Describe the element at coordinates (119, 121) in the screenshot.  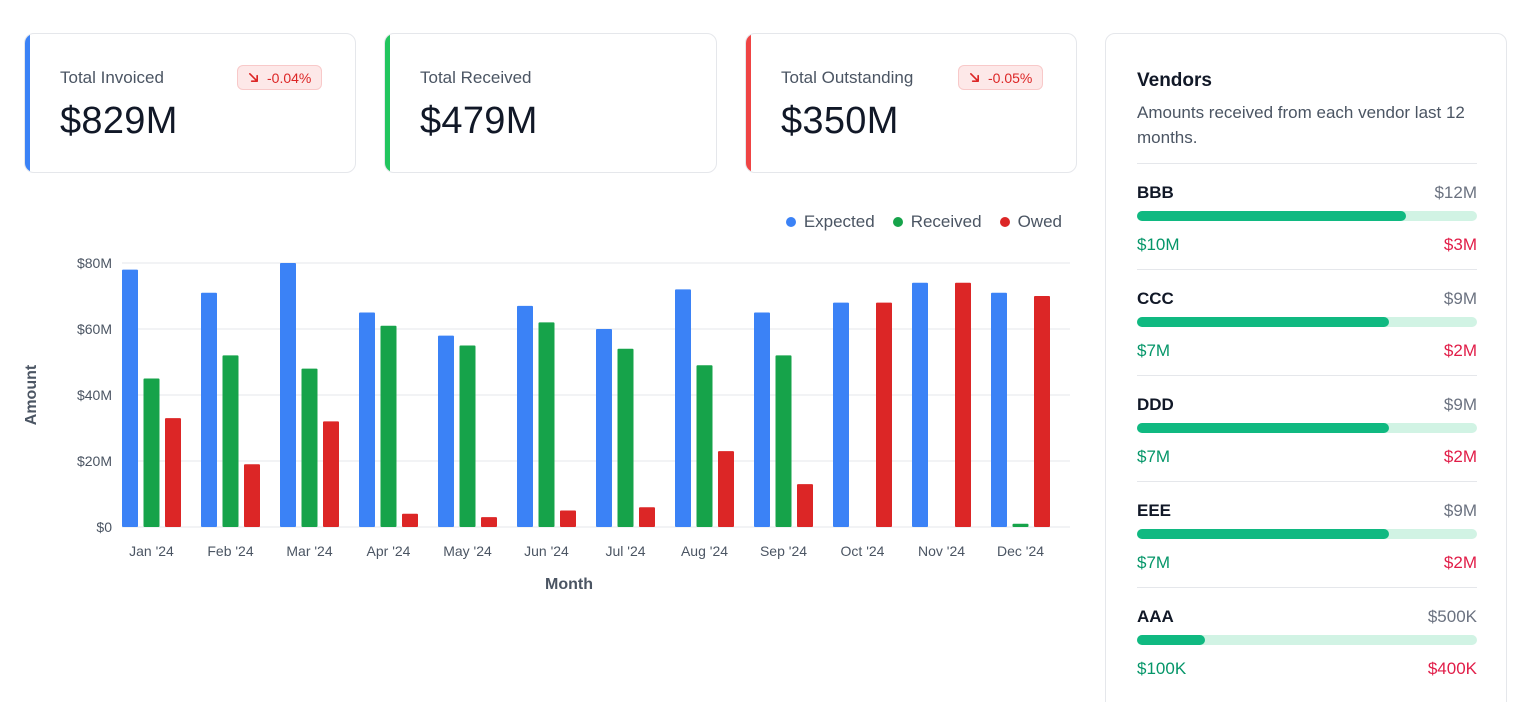
I see `kpi-value: $829M` at that location.